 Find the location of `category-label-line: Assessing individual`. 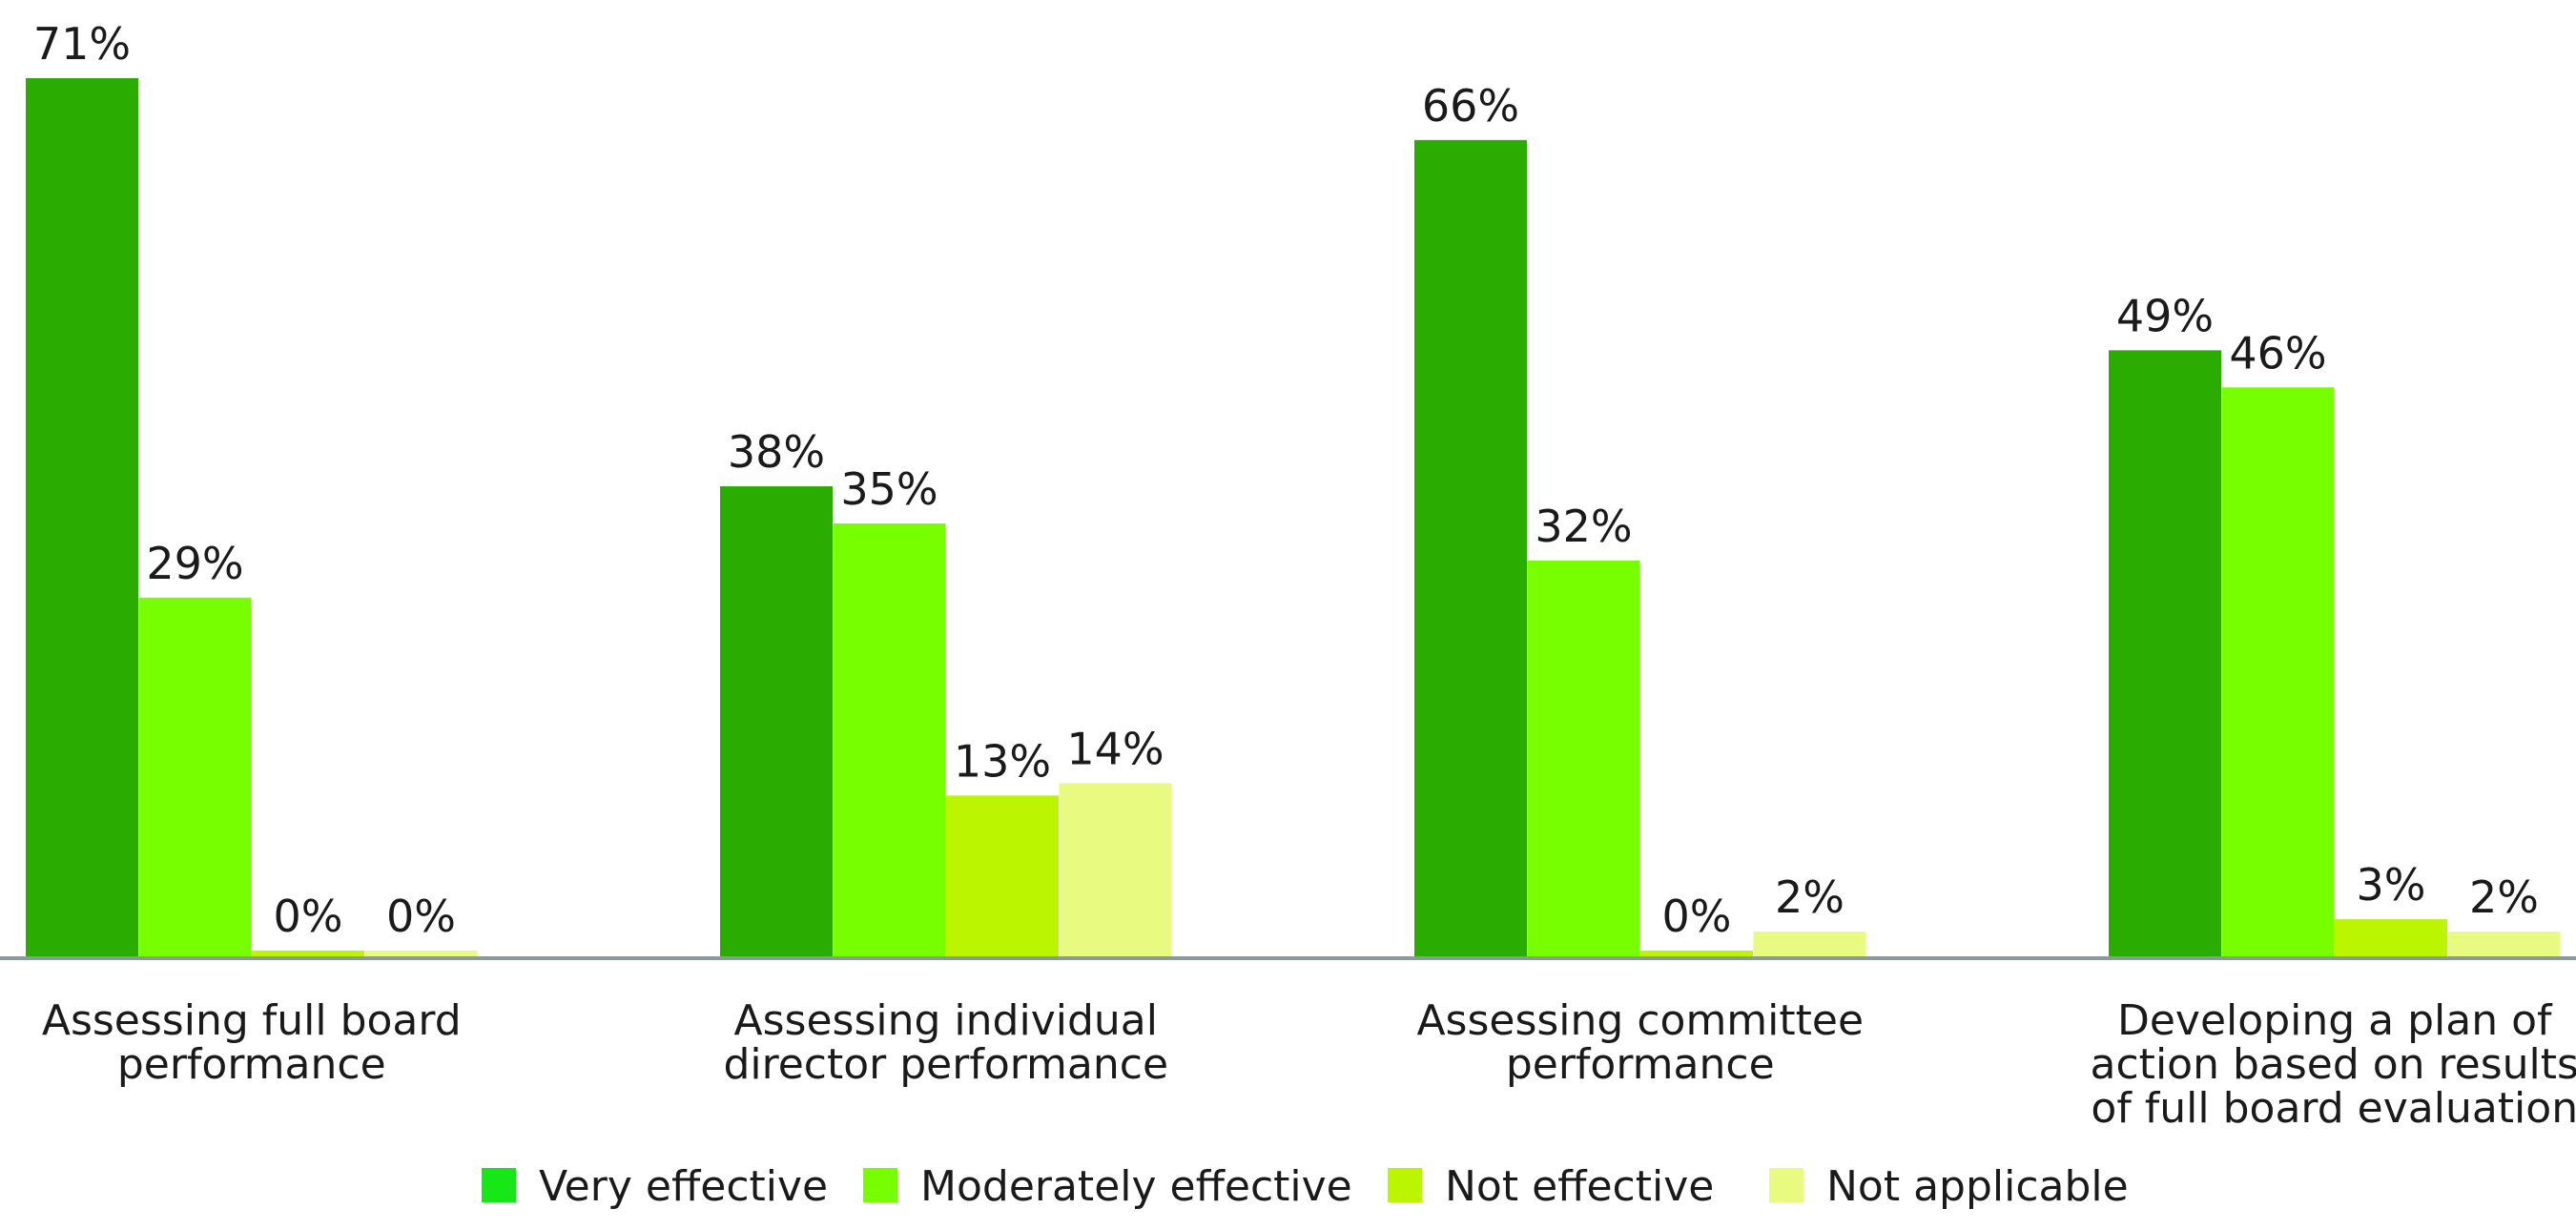

category-label-line: Assessing individual is located at coordinates (946, 1020).